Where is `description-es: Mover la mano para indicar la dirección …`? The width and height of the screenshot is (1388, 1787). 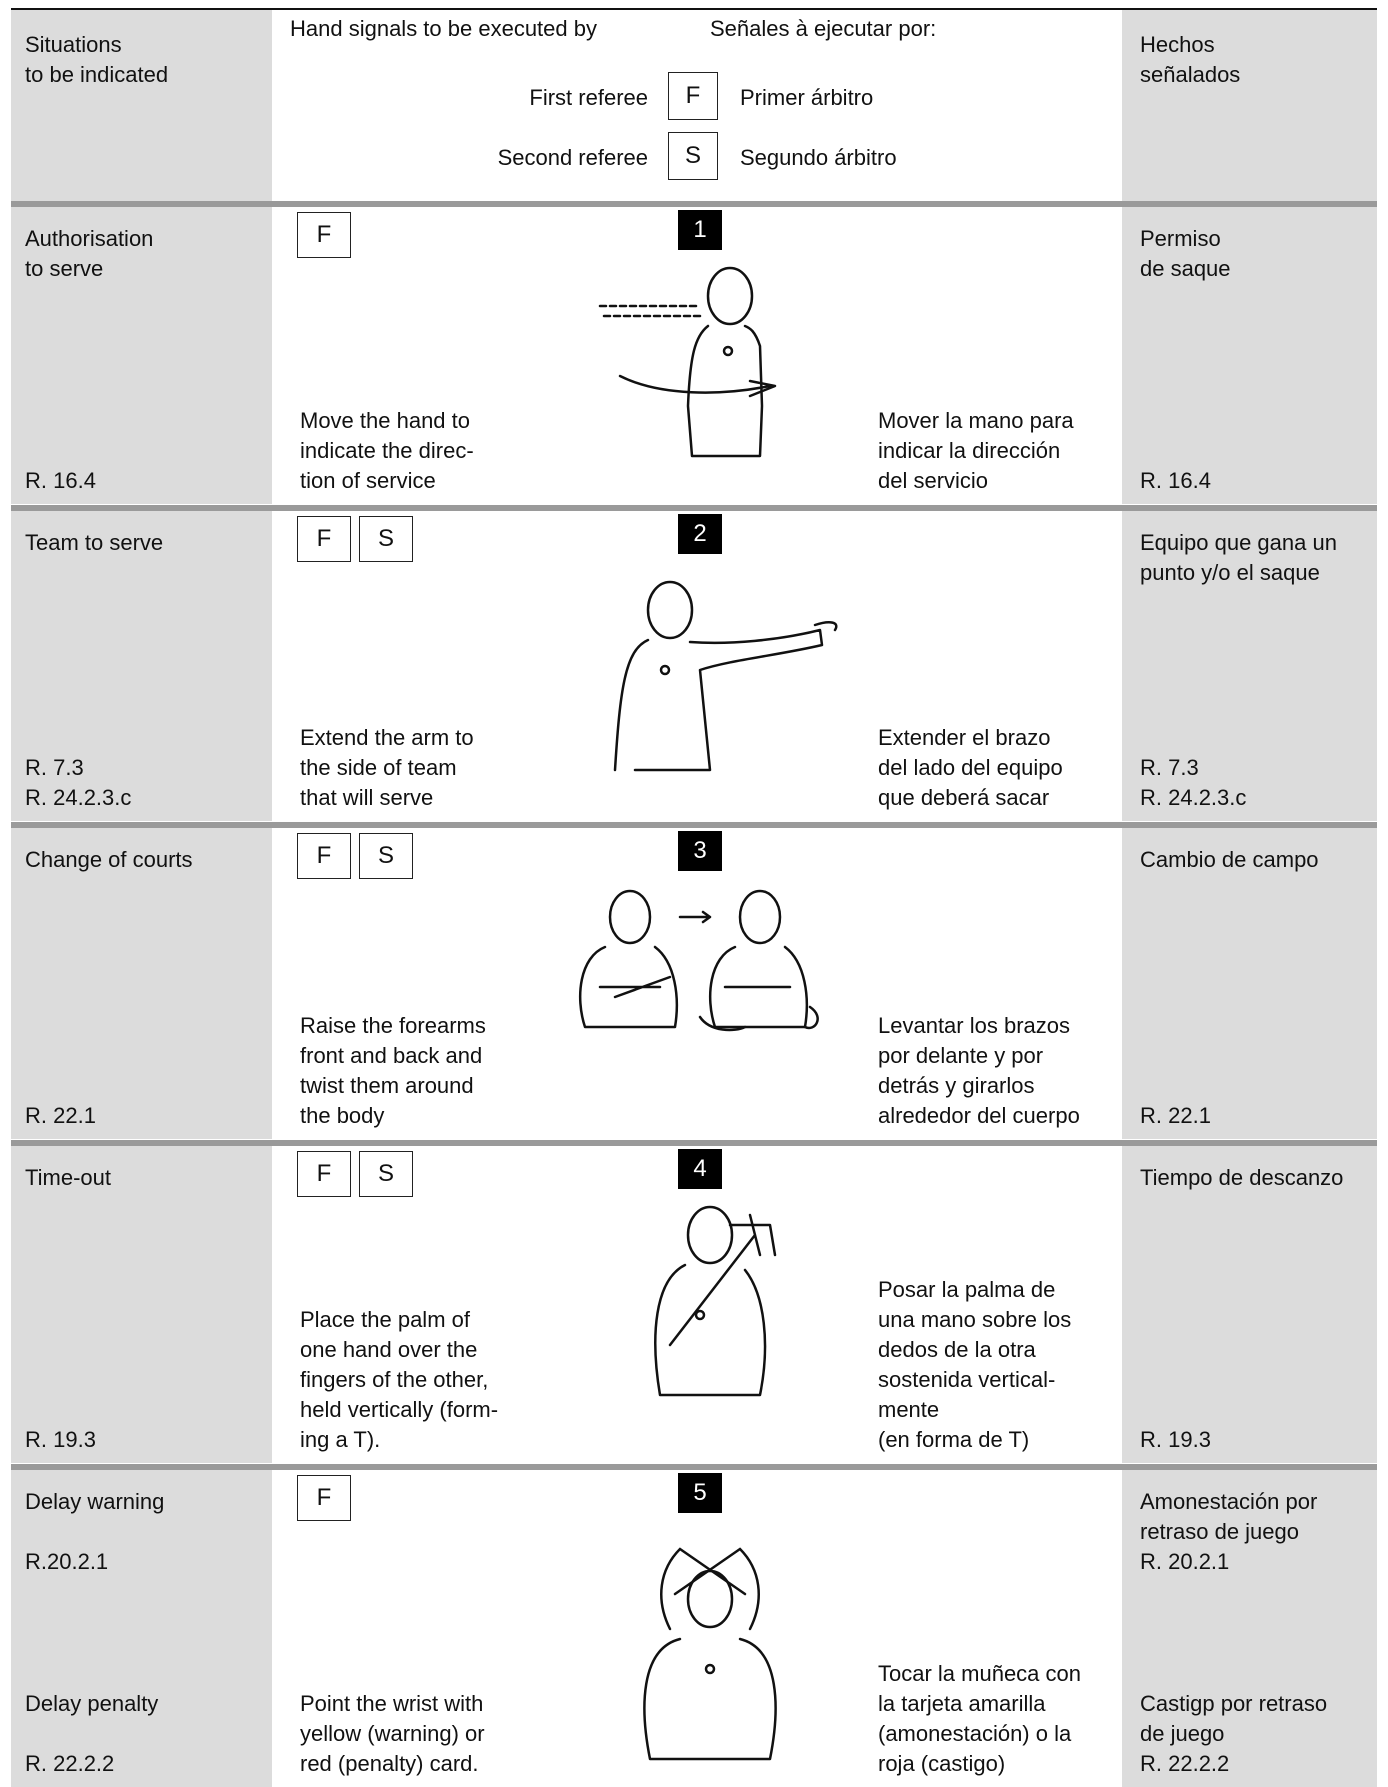 description-es: Mover la mano para indicar la dirección … is located at coordinates (976, 450).